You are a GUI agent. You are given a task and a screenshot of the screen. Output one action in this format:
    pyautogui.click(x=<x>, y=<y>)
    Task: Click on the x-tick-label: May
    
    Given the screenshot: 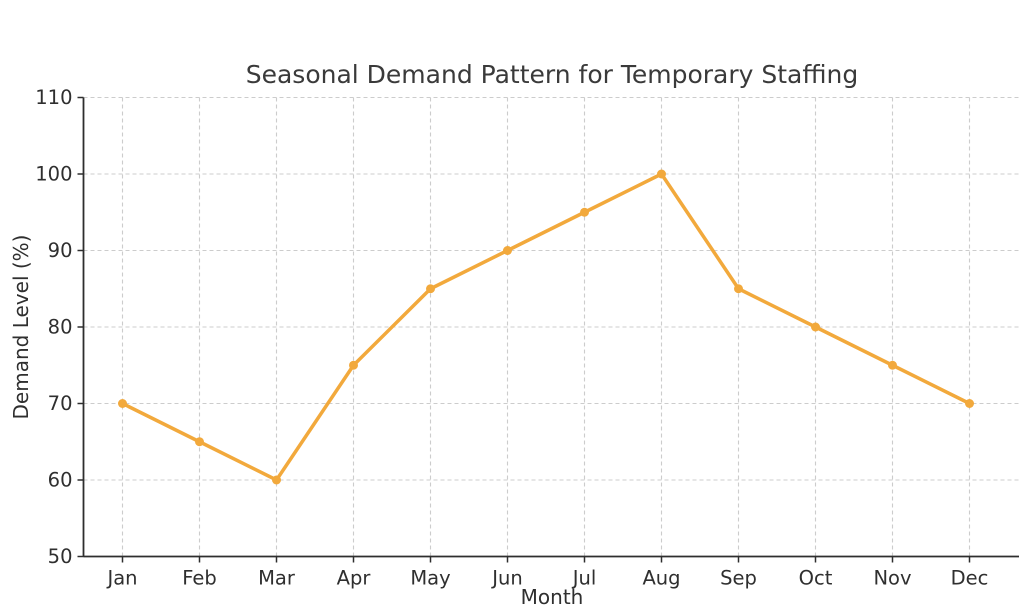 What is the action you would take?
    pyautogui.click(x=430, y=578)
    